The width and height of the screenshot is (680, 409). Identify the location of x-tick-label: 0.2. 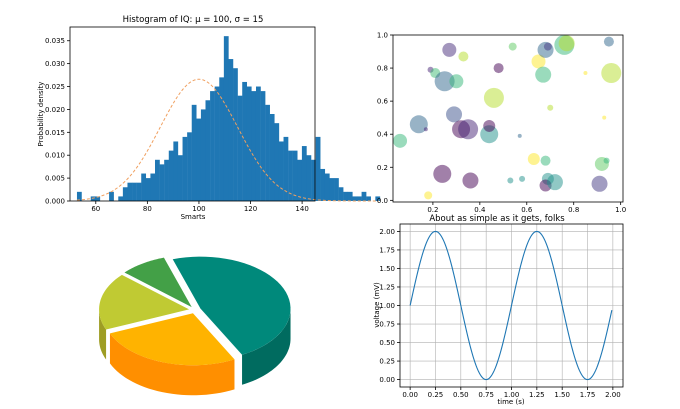
(432, 210).